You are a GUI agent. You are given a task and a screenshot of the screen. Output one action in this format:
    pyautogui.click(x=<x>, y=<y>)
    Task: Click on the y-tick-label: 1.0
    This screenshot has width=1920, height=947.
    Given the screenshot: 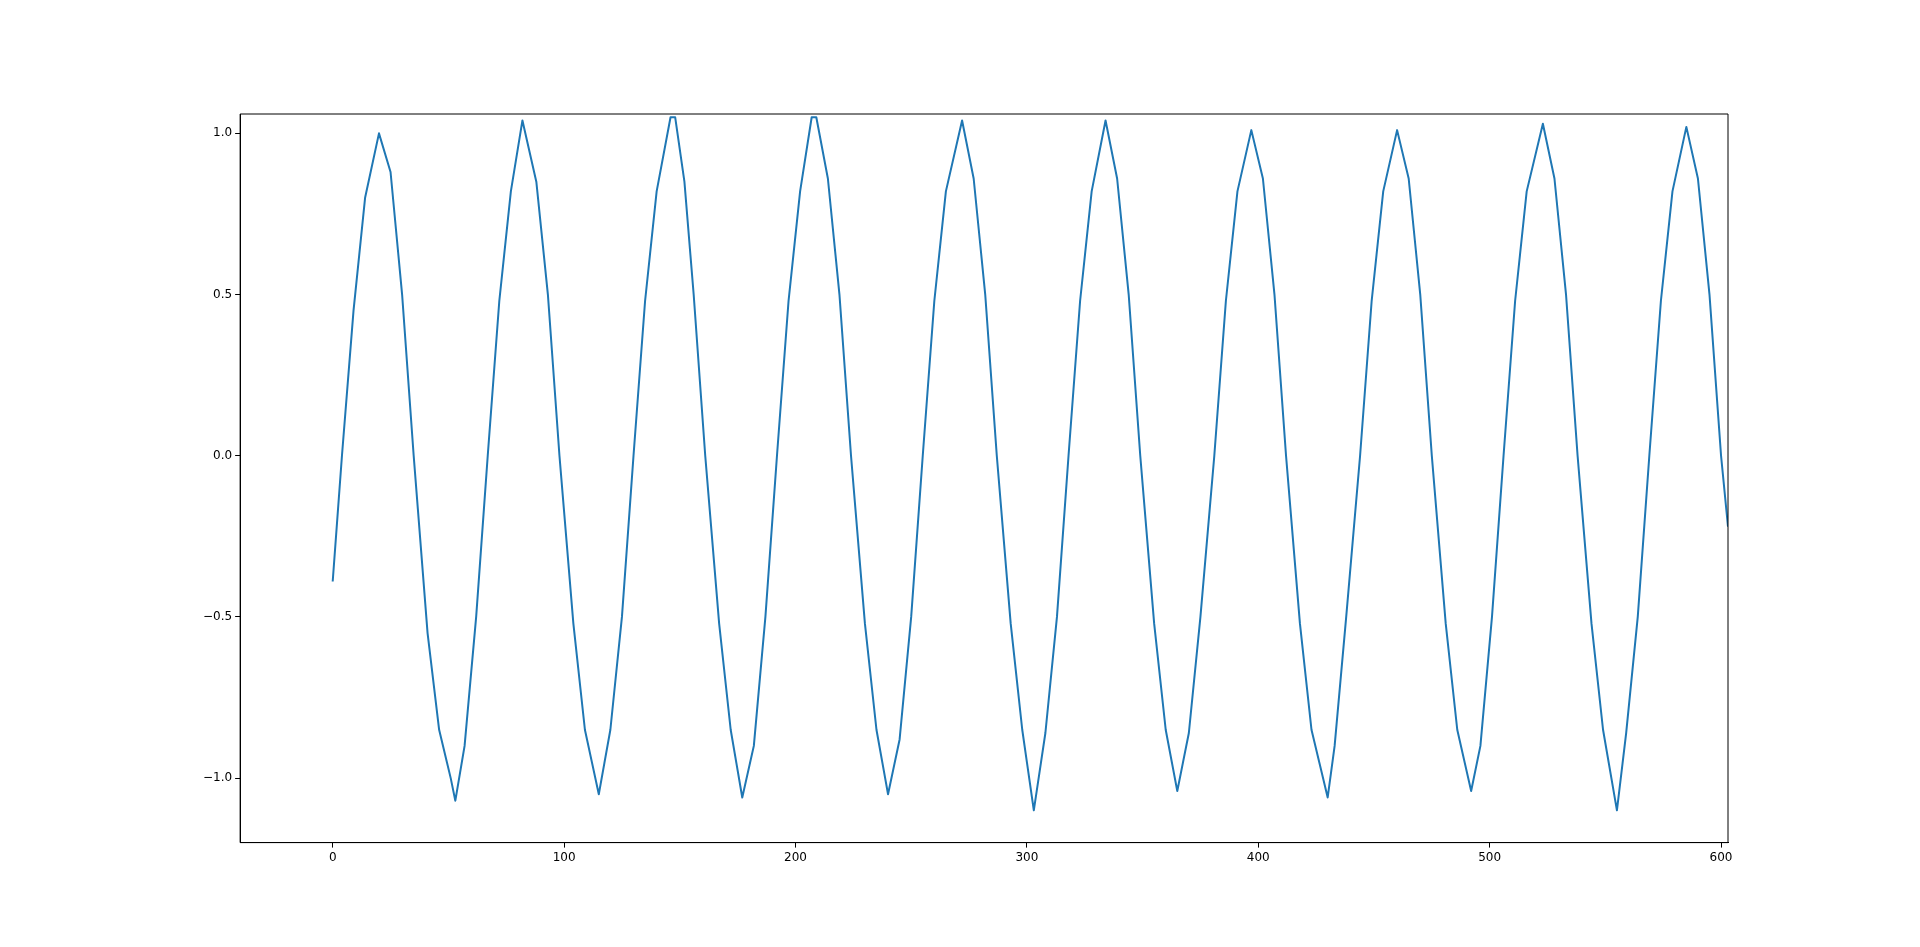 What is the action you would take?
    pyautogui.click(x=223, y=132)
    